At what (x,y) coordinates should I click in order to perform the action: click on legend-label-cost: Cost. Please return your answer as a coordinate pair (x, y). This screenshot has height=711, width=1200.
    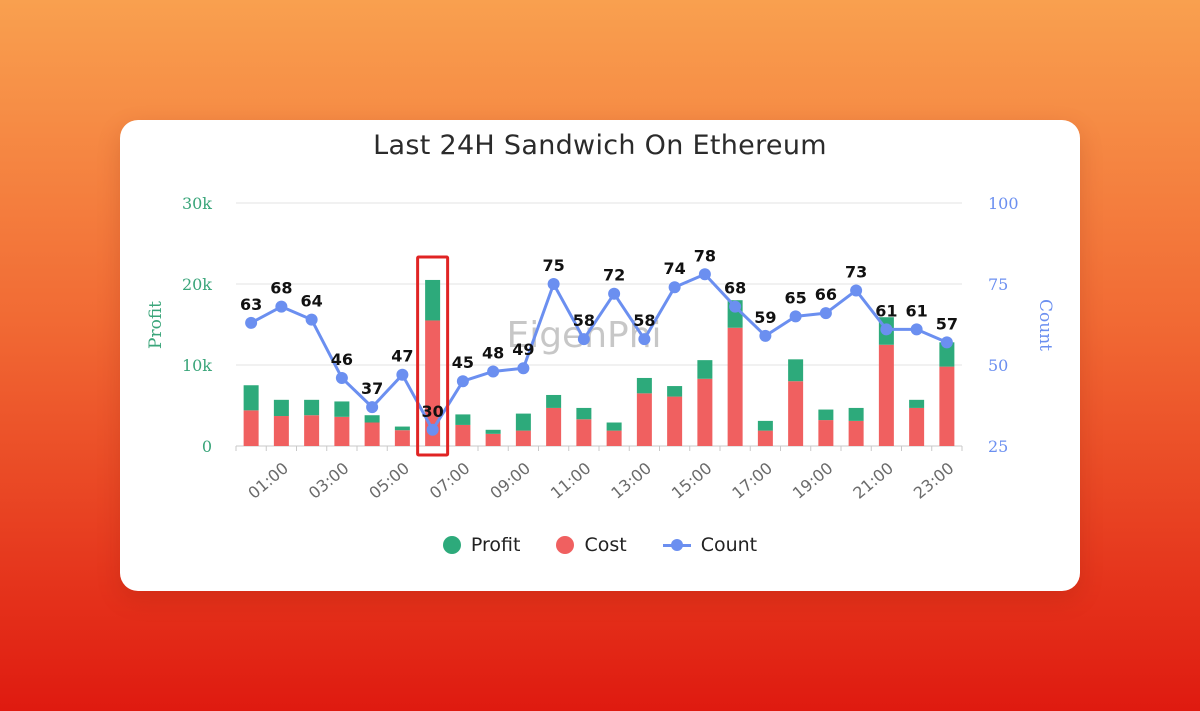
    Looking at the image, I should click on (605, 545).